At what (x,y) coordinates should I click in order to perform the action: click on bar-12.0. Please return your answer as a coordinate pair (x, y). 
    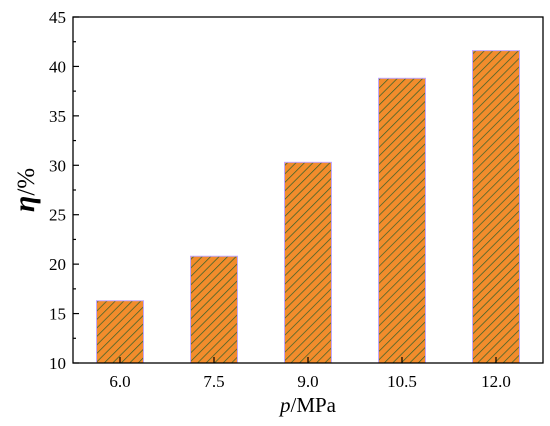
    Looking at the image, I should click on (496, 207).